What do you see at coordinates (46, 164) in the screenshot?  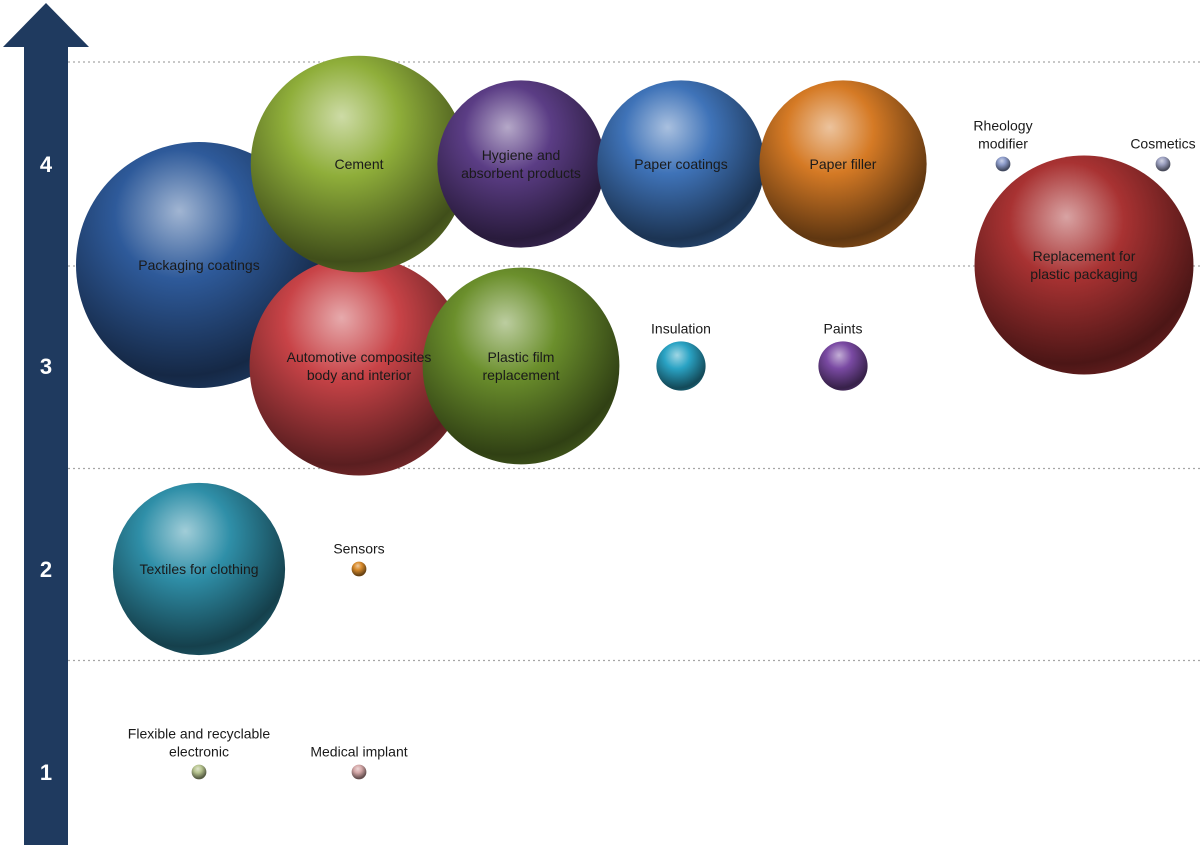 I see `y-tick-label: 4` at bounding box center [46, 164].